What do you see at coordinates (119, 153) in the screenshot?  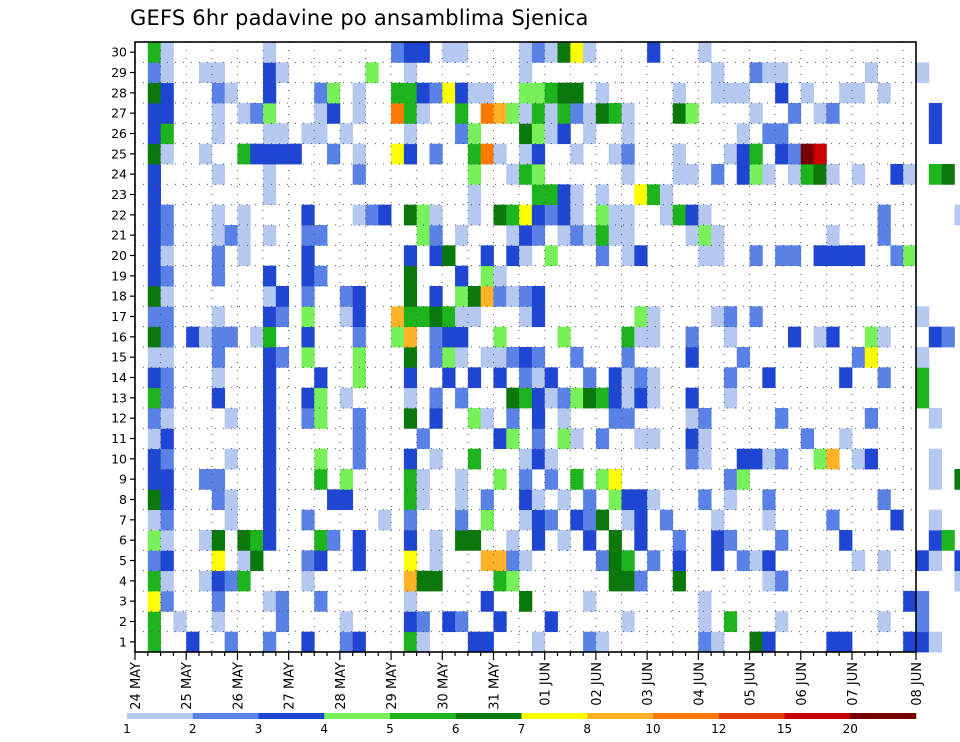 I see `y-tick-label: 25` at bounding box center [119, 153].